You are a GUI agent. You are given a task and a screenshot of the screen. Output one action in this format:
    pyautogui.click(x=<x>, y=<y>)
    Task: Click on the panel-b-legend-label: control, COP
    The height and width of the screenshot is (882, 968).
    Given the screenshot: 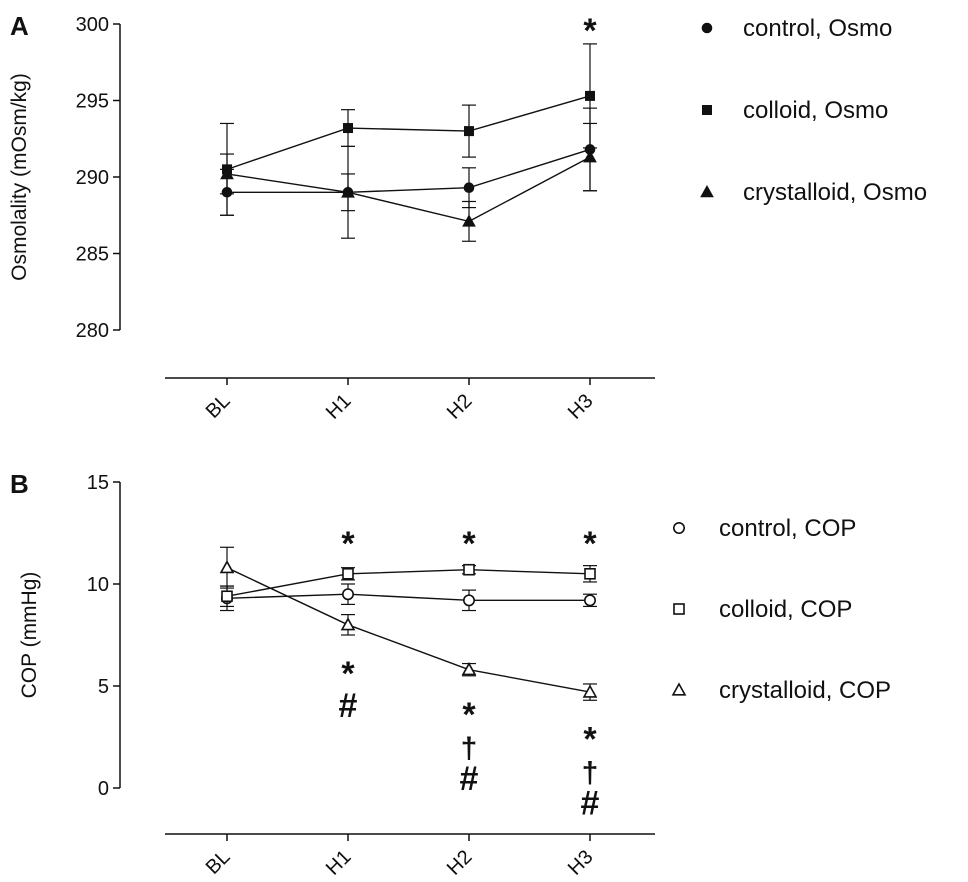 What is the action you would take?
    pyautogui.click(x=787, y=528)
    